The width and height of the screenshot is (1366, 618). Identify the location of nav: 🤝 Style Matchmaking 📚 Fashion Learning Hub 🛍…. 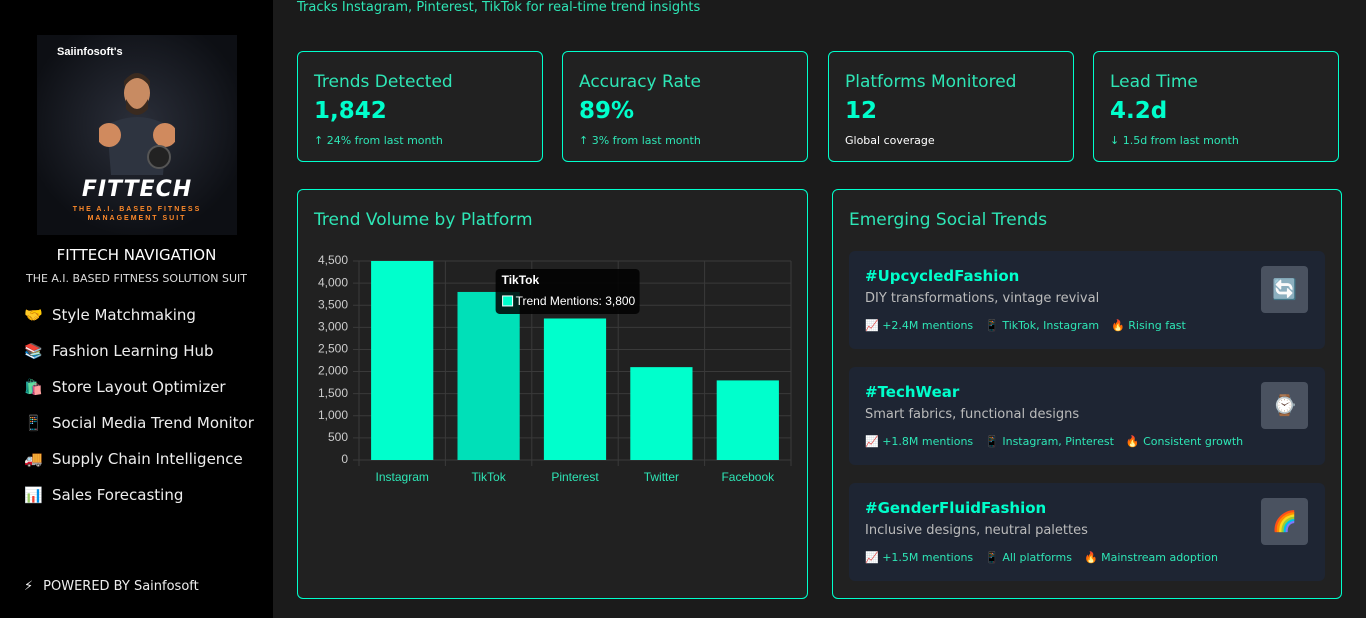
(139, 427).